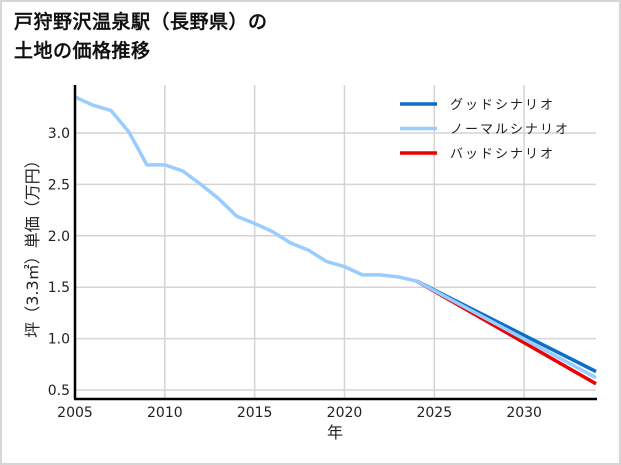 The image size is (621, 465). Describe the element at coordinates (59, 134) in the screenshot. I see `y-tick-label: 3.0` at that location.